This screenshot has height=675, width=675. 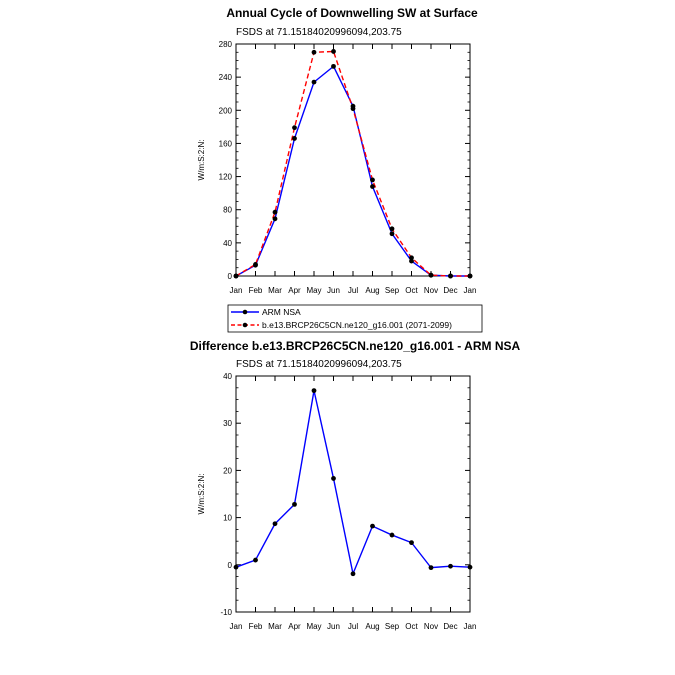 I want to click on series-line-secondary, so click(x=352, y=163).